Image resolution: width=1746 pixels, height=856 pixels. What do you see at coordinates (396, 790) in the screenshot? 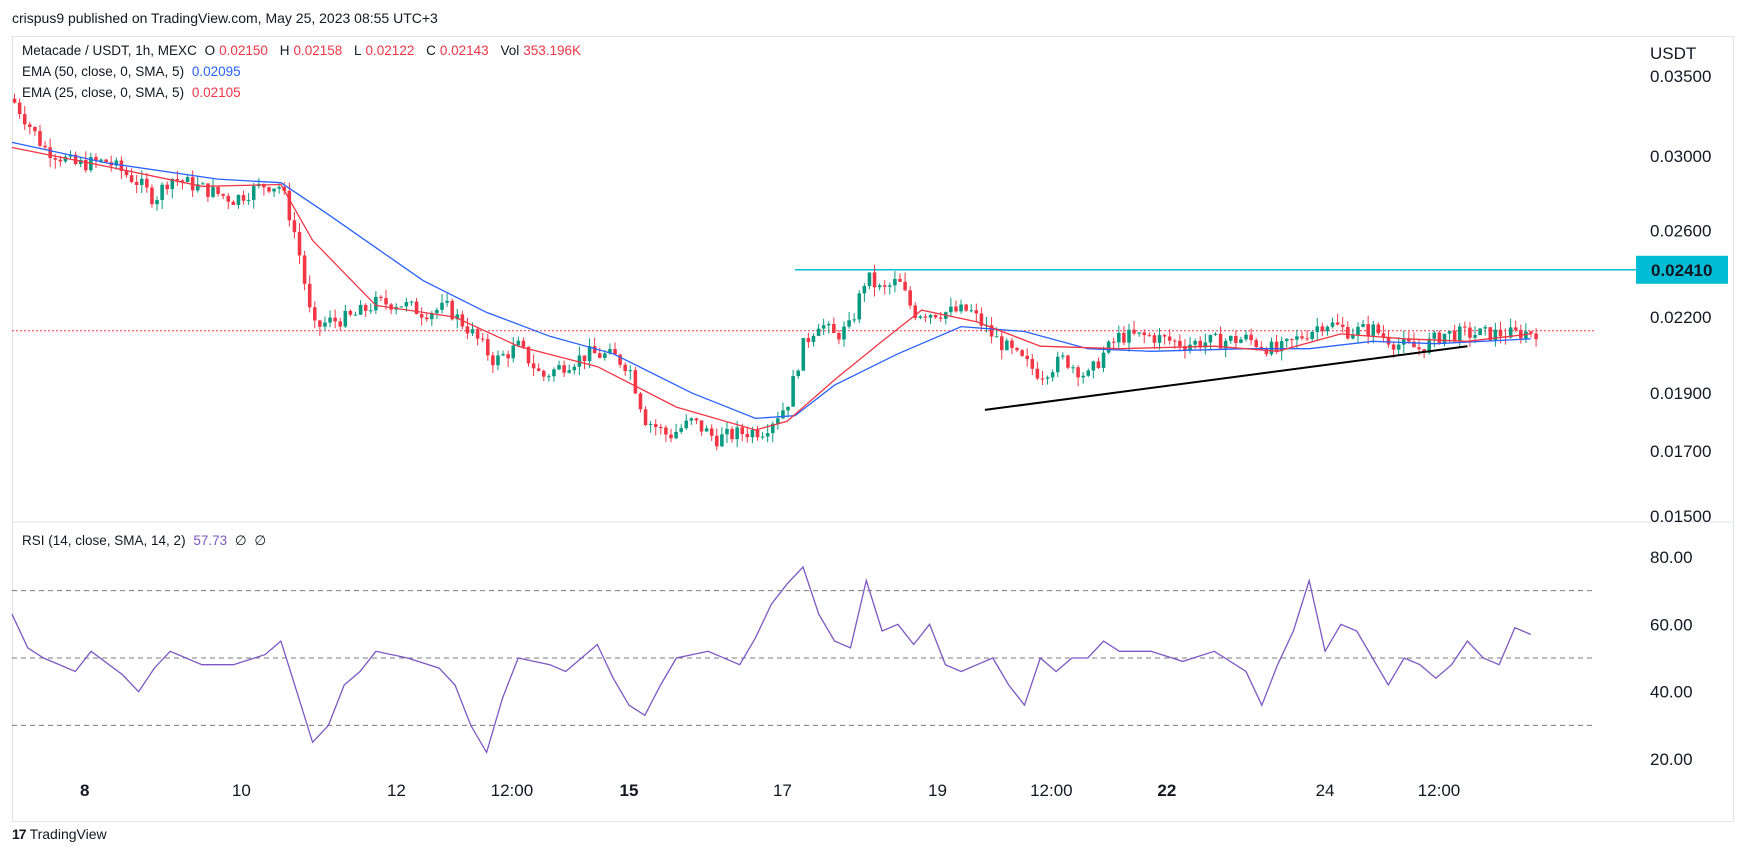
I see `time-axis-tick: 12` at bounding box center [396, 790].